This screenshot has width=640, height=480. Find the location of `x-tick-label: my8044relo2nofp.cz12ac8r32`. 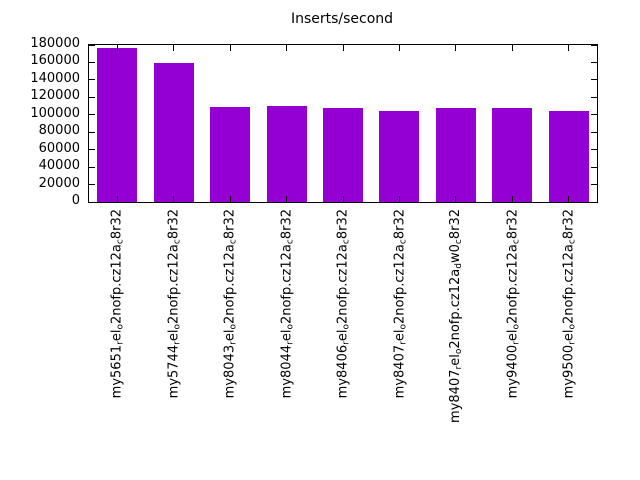

x-tick-label: my8044relo2nofp.cz12ac8r32 is located at coordinates (287, 304).